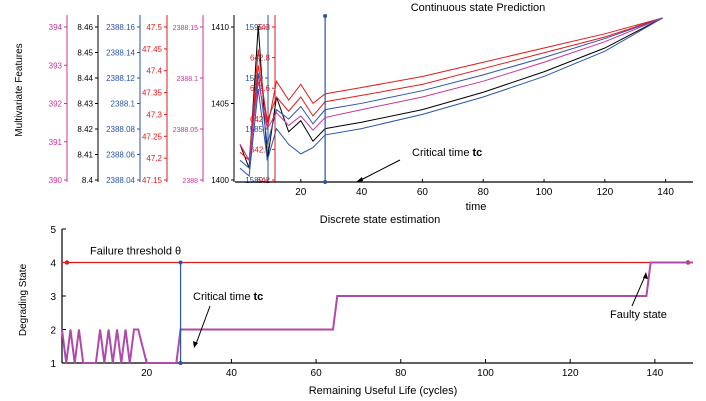 The height and width of the screenshot is (401, 706). I want to click on bottom-x-tick-label-0: 20, so click(147, 373).